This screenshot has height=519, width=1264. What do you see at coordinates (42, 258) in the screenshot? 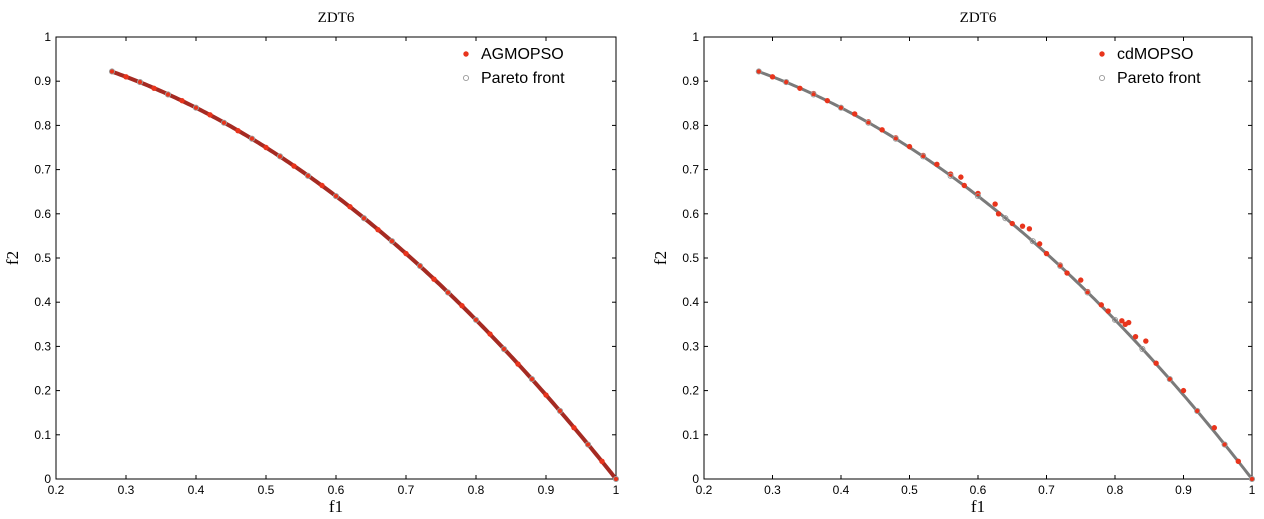
I see `y-tick-label: 0.5` at bounding box center [42, 258].